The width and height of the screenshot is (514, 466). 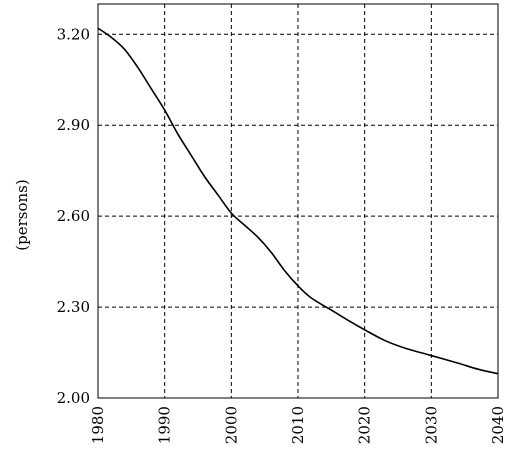 I want to click on y-tick-label-2.60: 2.60, so click(x=73, y=216).